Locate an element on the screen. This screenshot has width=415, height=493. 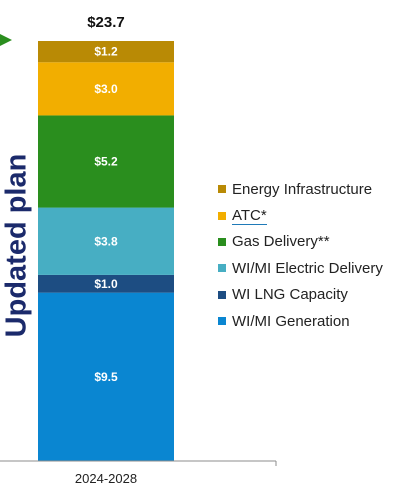
data-label-5: $1.2 is located at coordinates (106, 52).